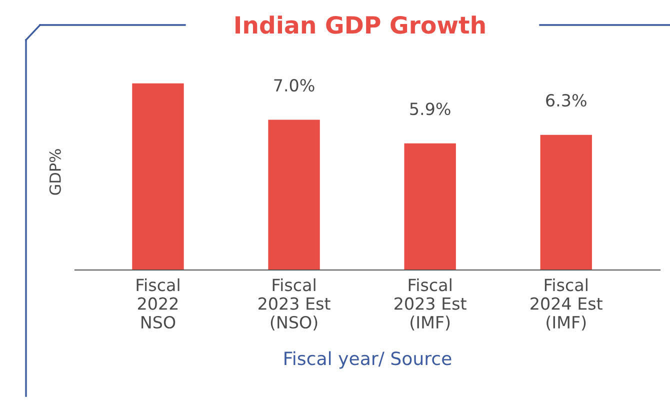 The width and height of the screenshot is (670, 404). Describe the element at coordinates (360, 25) in the screenshot. I see `chart-title: Indian GDP Growth` at that location.